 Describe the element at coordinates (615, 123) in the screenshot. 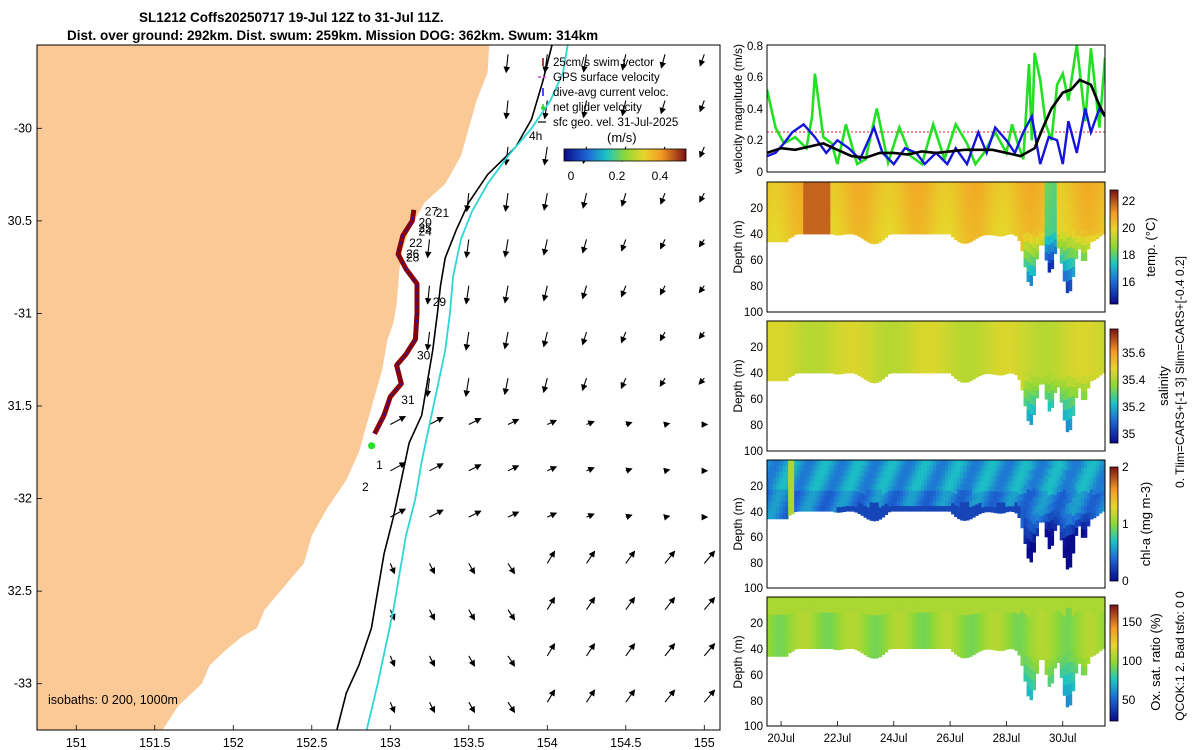

I see `legend-label-sfc: sfc geo. vel. 31-Jul-2025` at that location.